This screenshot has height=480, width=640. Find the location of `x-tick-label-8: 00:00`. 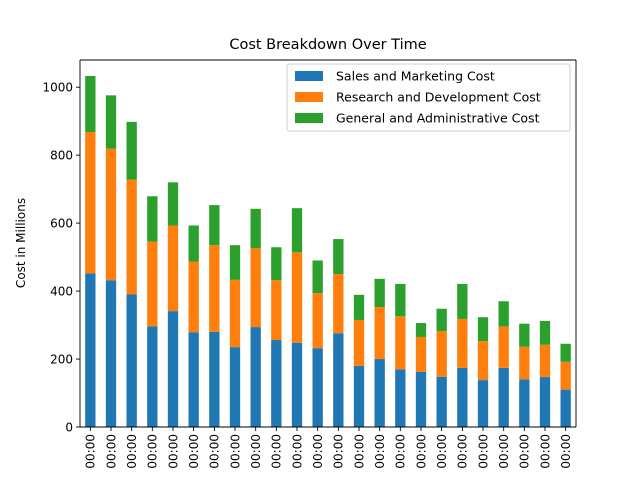

x-tick-label-8: 00:00 is located at coordinates (235, 451).